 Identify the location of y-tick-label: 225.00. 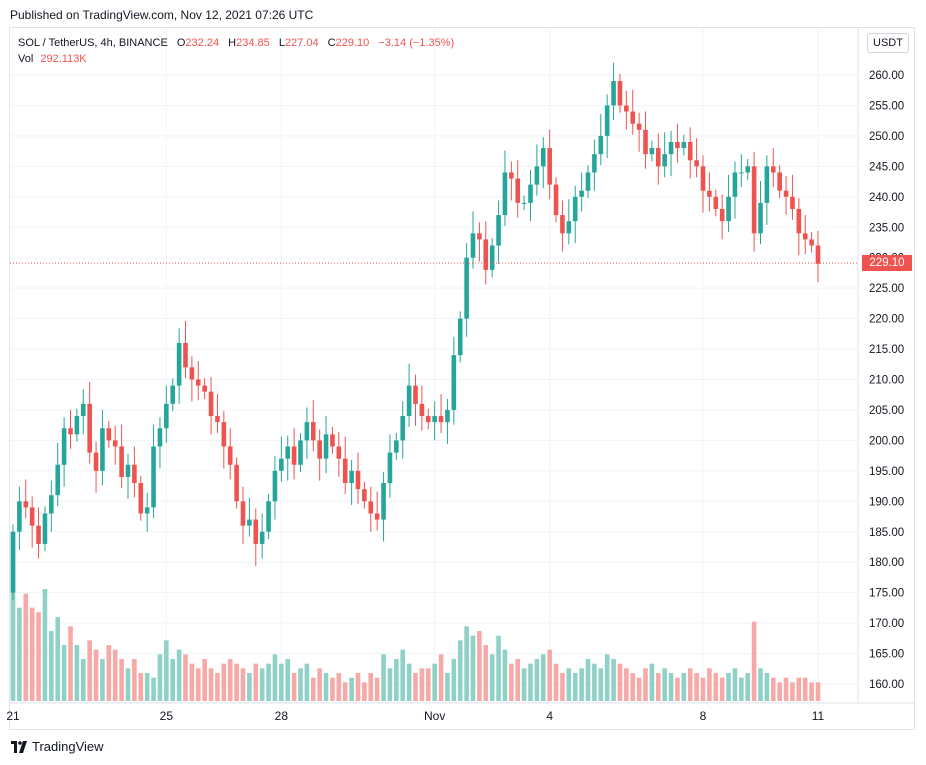
(886, 289).